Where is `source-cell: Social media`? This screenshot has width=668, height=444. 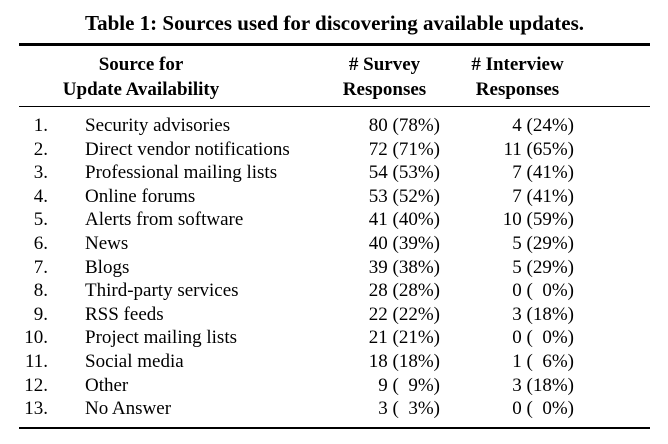
source-cell: Social media is located at coordinates (134, 361).